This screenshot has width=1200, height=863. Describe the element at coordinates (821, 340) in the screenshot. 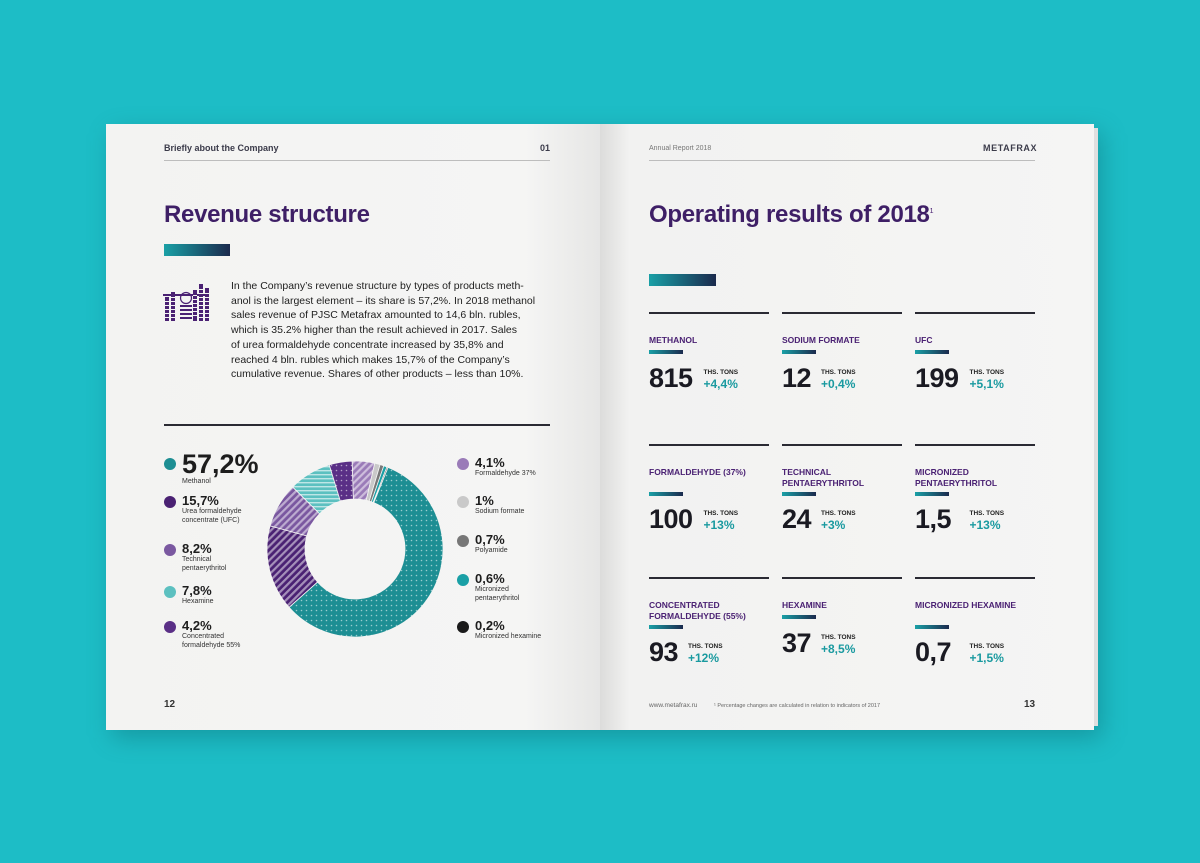

I see `result-name: SODIUM FORMATE` at that location.